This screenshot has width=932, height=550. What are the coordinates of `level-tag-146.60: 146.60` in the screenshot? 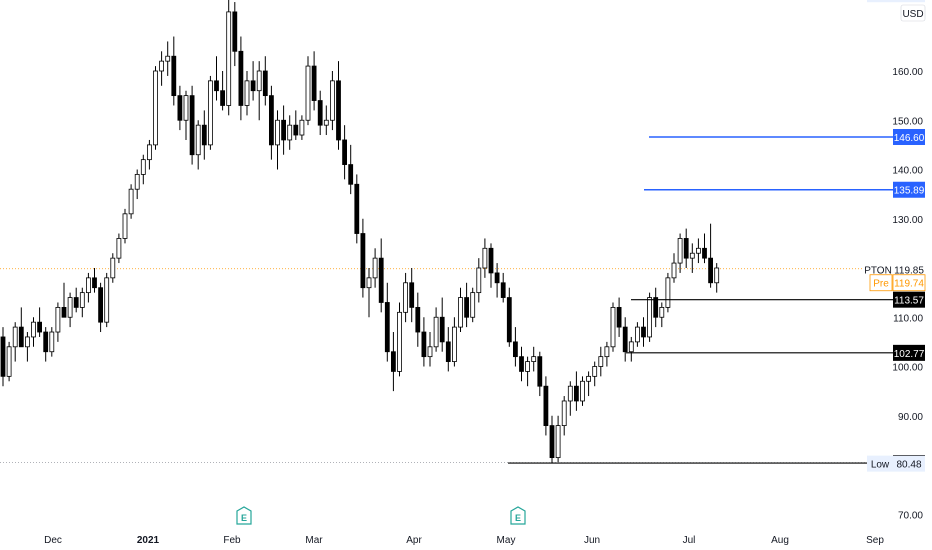 It's located at (909, 136).